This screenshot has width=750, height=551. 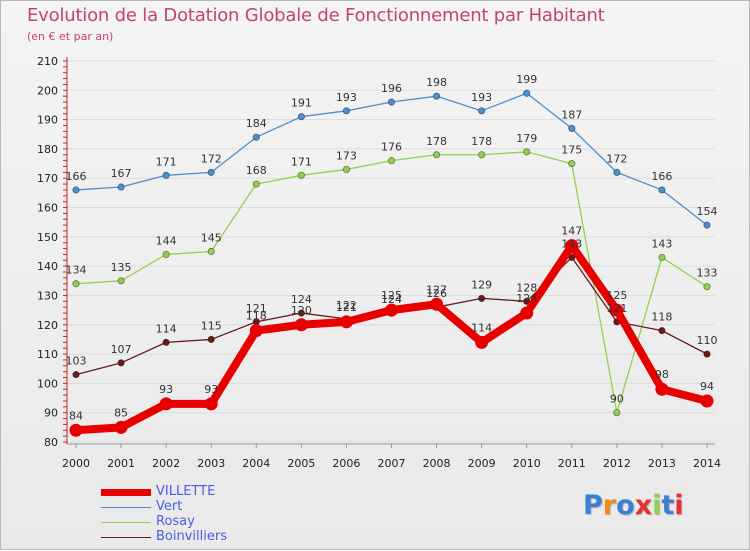 I want to click on data-label-villette: 94, so click(x=707, y=386).